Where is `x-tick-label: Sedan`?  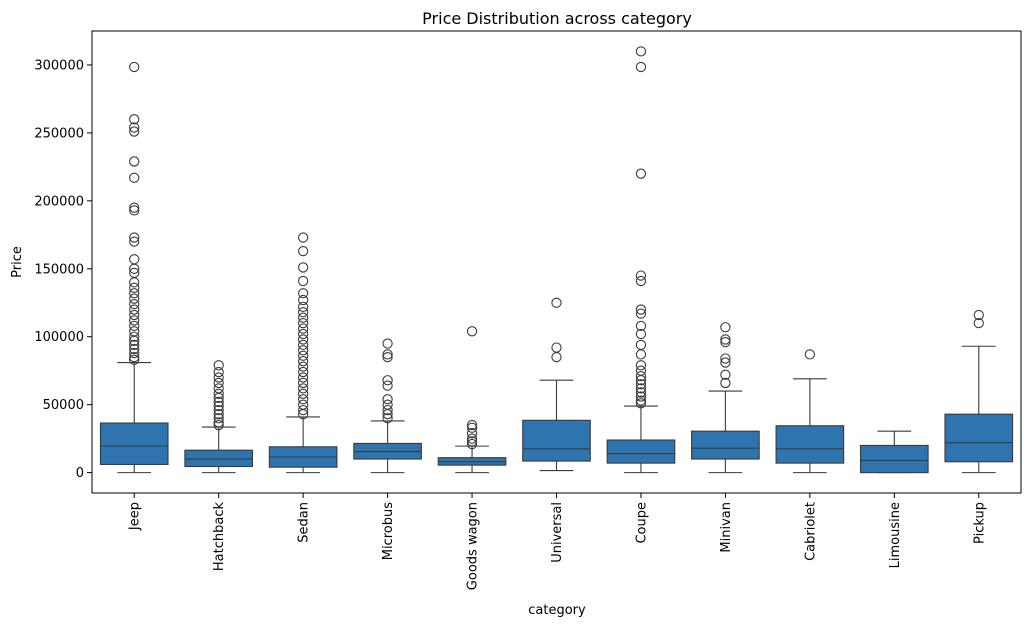
x-tick-label: Sedan is located at coordinates (304, 522).